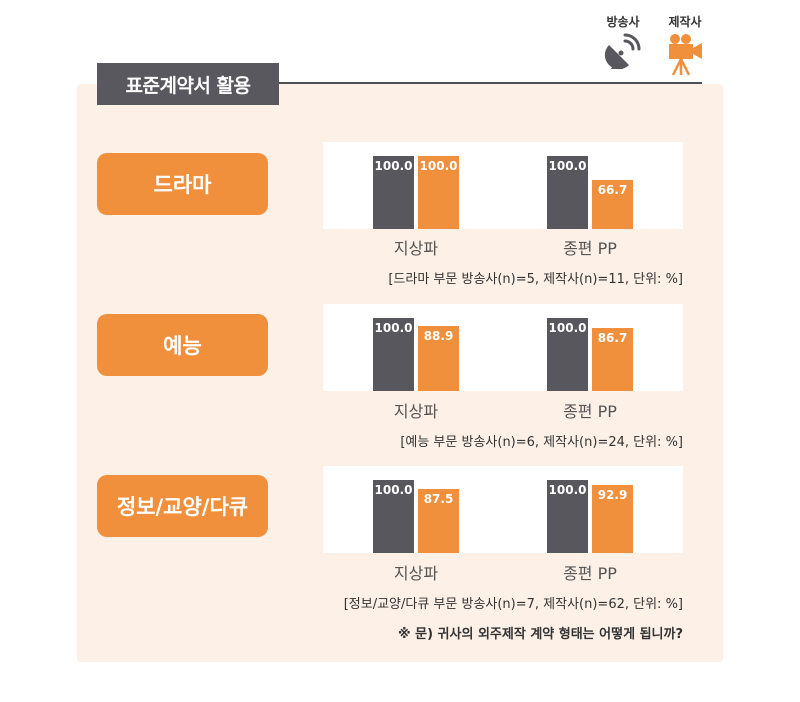  What do you see at coordinates (612, 337) in the screenshot?
I see `bar-value-label: 86.7` at bounding box center [612, 337].